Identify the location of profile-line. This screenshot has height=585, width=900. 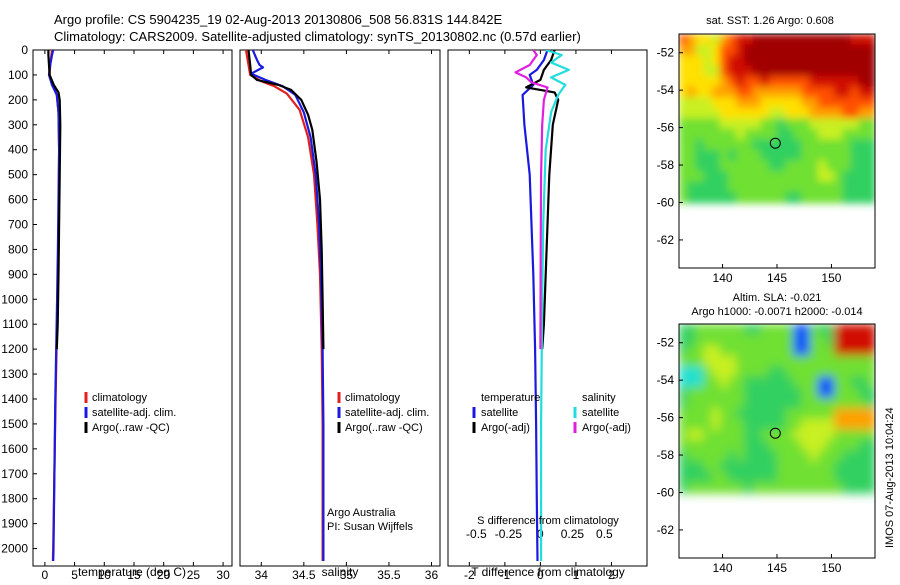
(54, 200).